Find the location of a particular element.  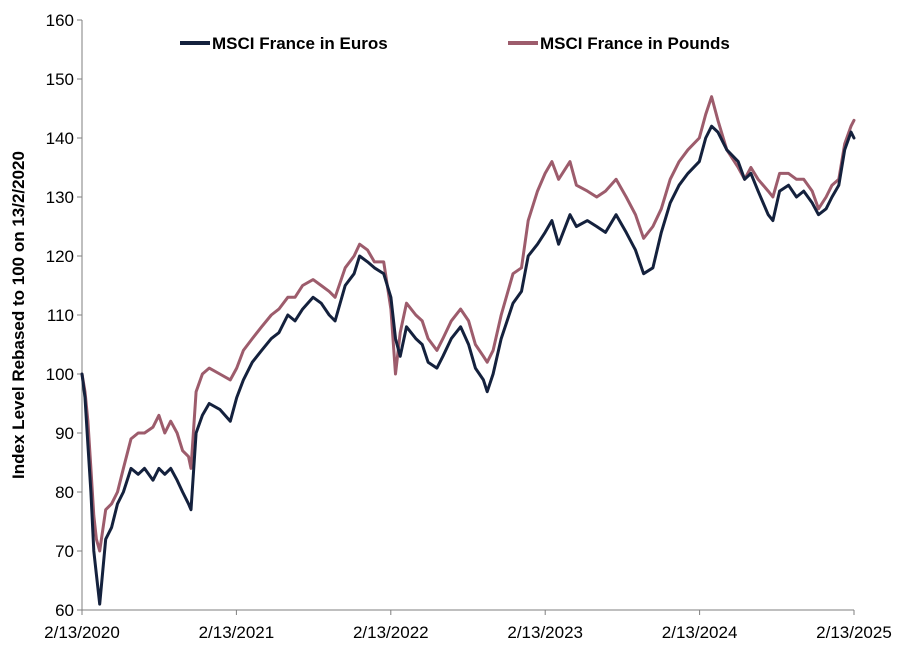

y-tick-label: 70 is located at coordinates (64, 551).